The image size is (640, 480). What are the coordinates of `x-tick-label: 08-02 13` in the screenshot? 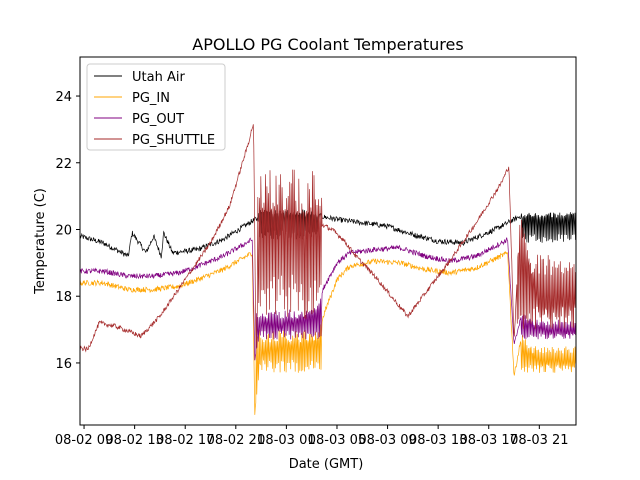 It's located at (134, 440).